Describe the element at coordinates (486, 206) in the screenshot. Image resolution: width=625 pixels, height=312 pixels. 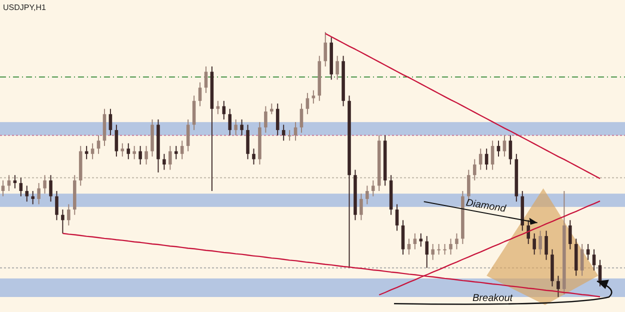
I see `annotation: Diamond` at that location.